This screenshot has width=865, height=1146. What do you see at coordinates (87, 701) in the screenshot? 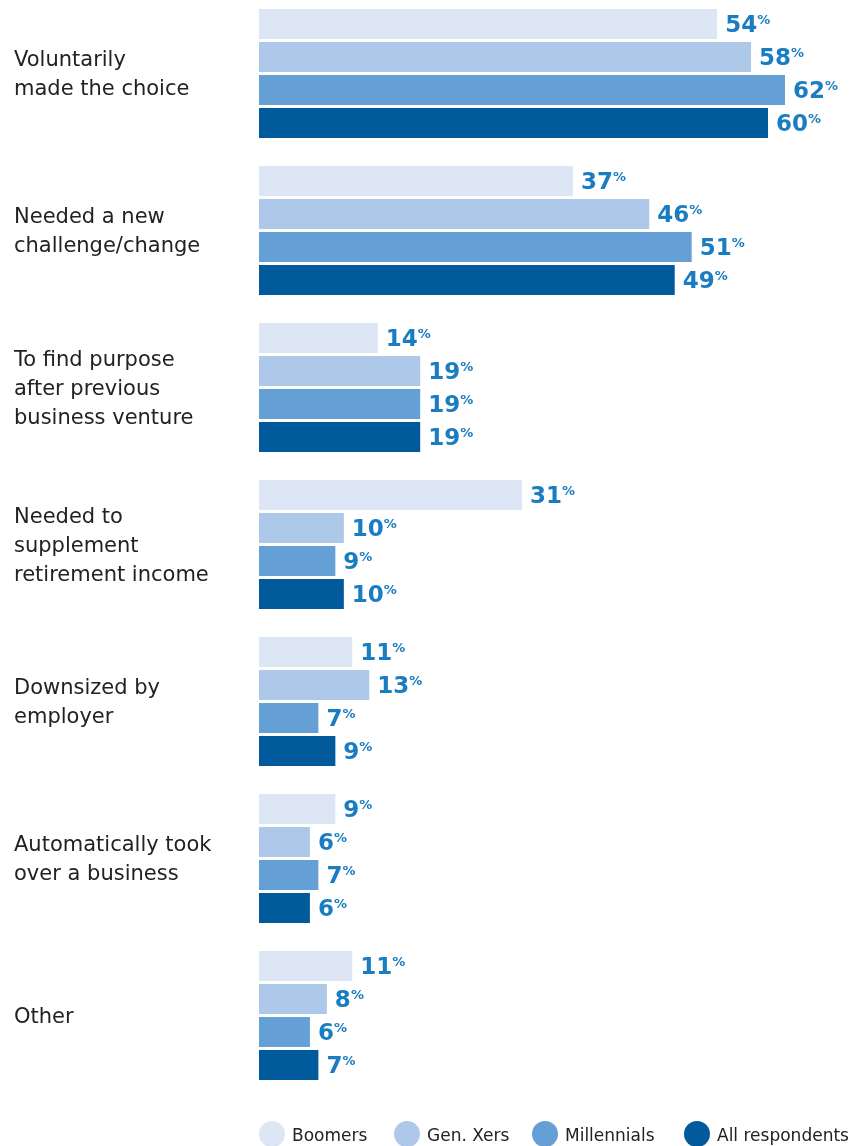
I see `y-tick-label: Downsized by employer` at bounding box center [87, 701].